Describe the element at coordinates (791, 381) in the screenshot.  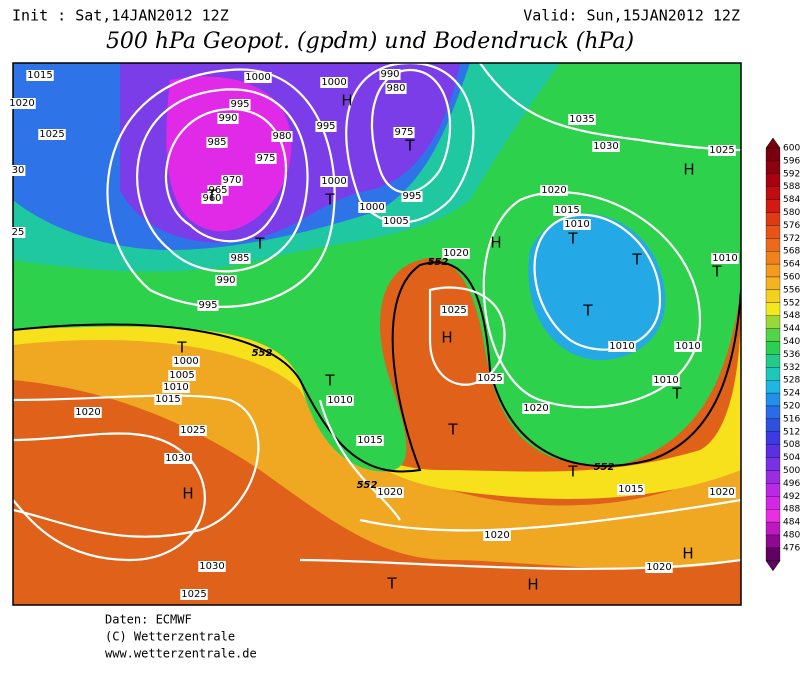
I see `colorbar-label: 528` at that location.